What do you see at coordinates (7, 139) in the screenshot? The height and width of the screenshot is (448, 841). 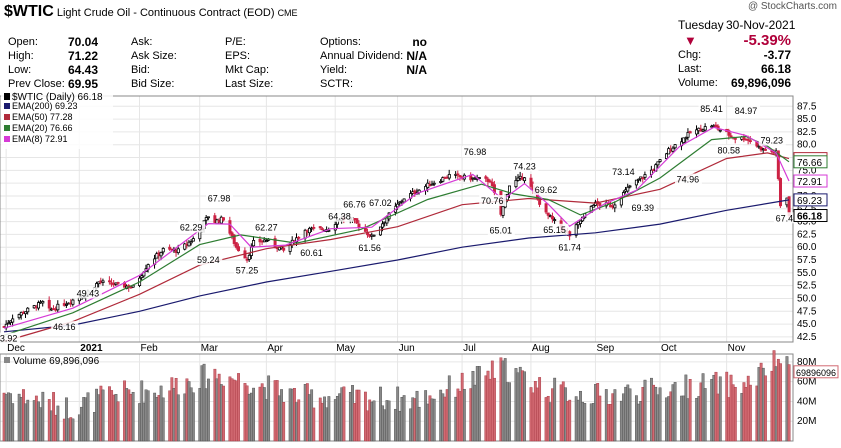 I see `legend-swatch` at bounding box center [7, 139].